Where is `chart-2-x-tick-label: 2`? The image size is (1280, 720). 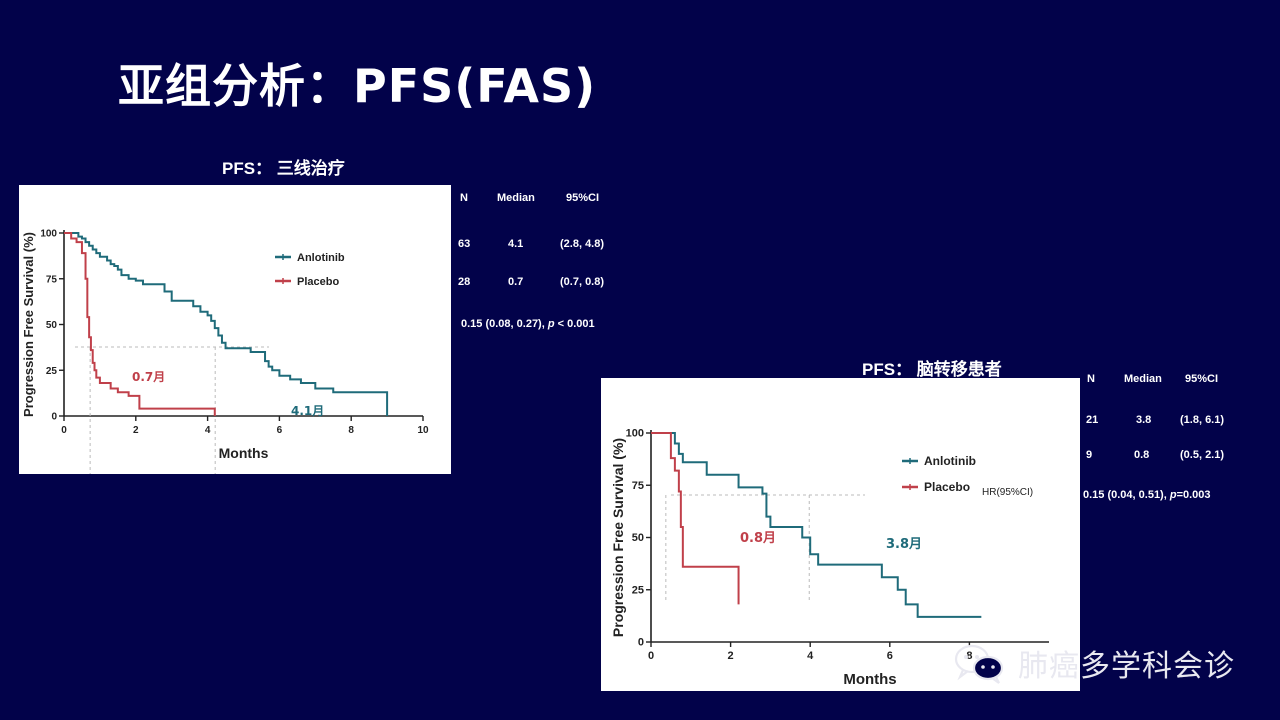
chart-2-x-tick-label: 2 is located at coordinates (731, 656).